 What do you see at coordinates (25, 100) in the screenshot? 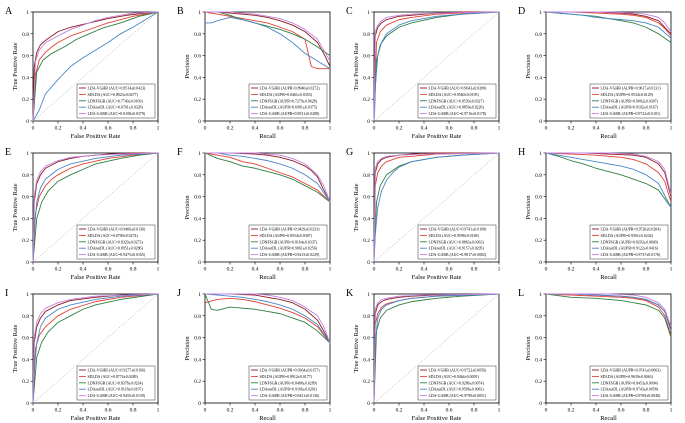
I see `y-tick-label: 0.2` at bounding box center [25, 100].